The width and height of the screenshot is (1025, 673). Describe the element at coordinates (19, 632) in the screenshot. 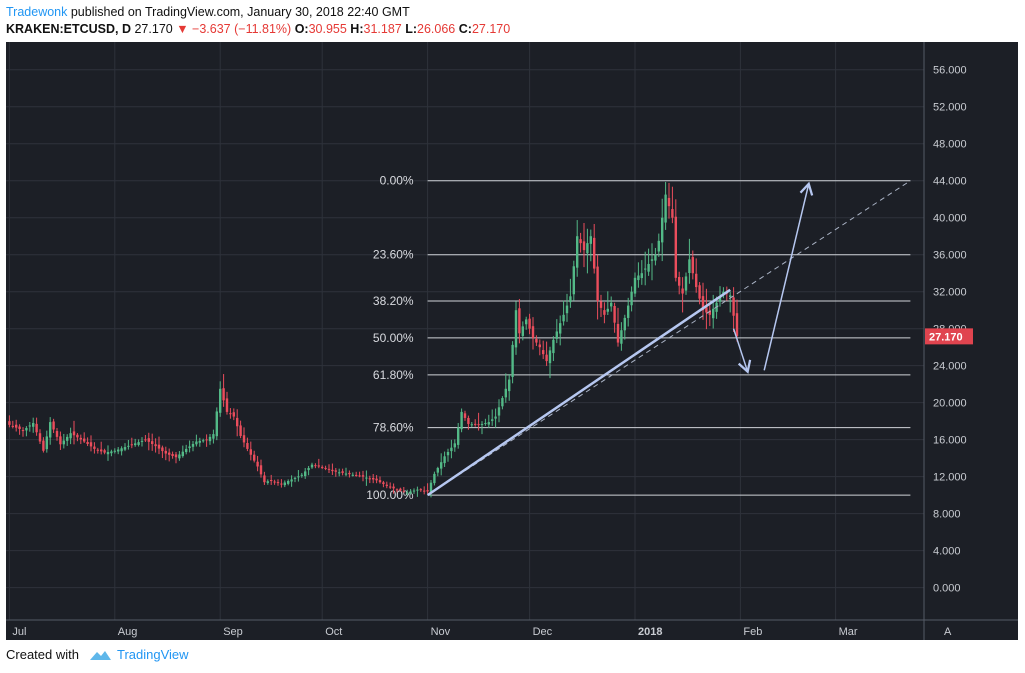

I see `x-tick-label: Jul` at that location.